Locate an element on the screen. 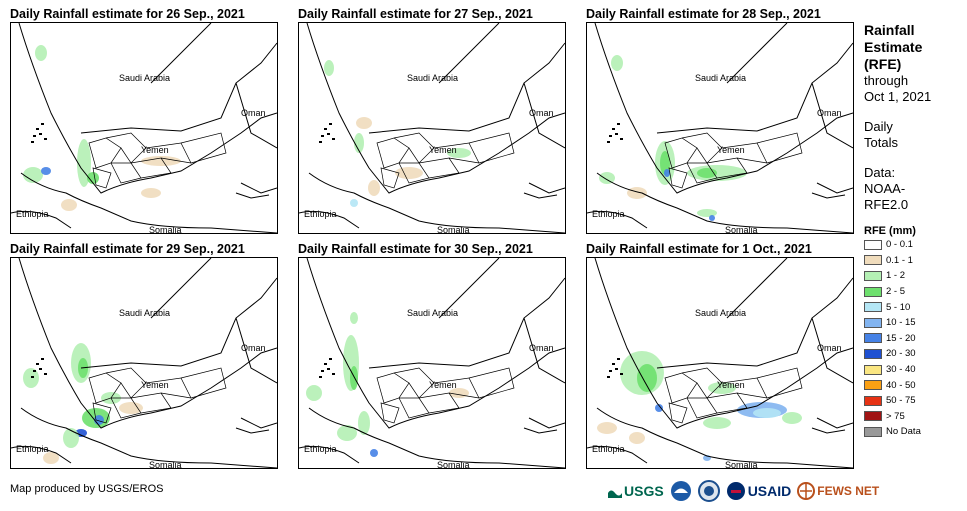  legend-item: > 75 is located at coordinates (914, 417).